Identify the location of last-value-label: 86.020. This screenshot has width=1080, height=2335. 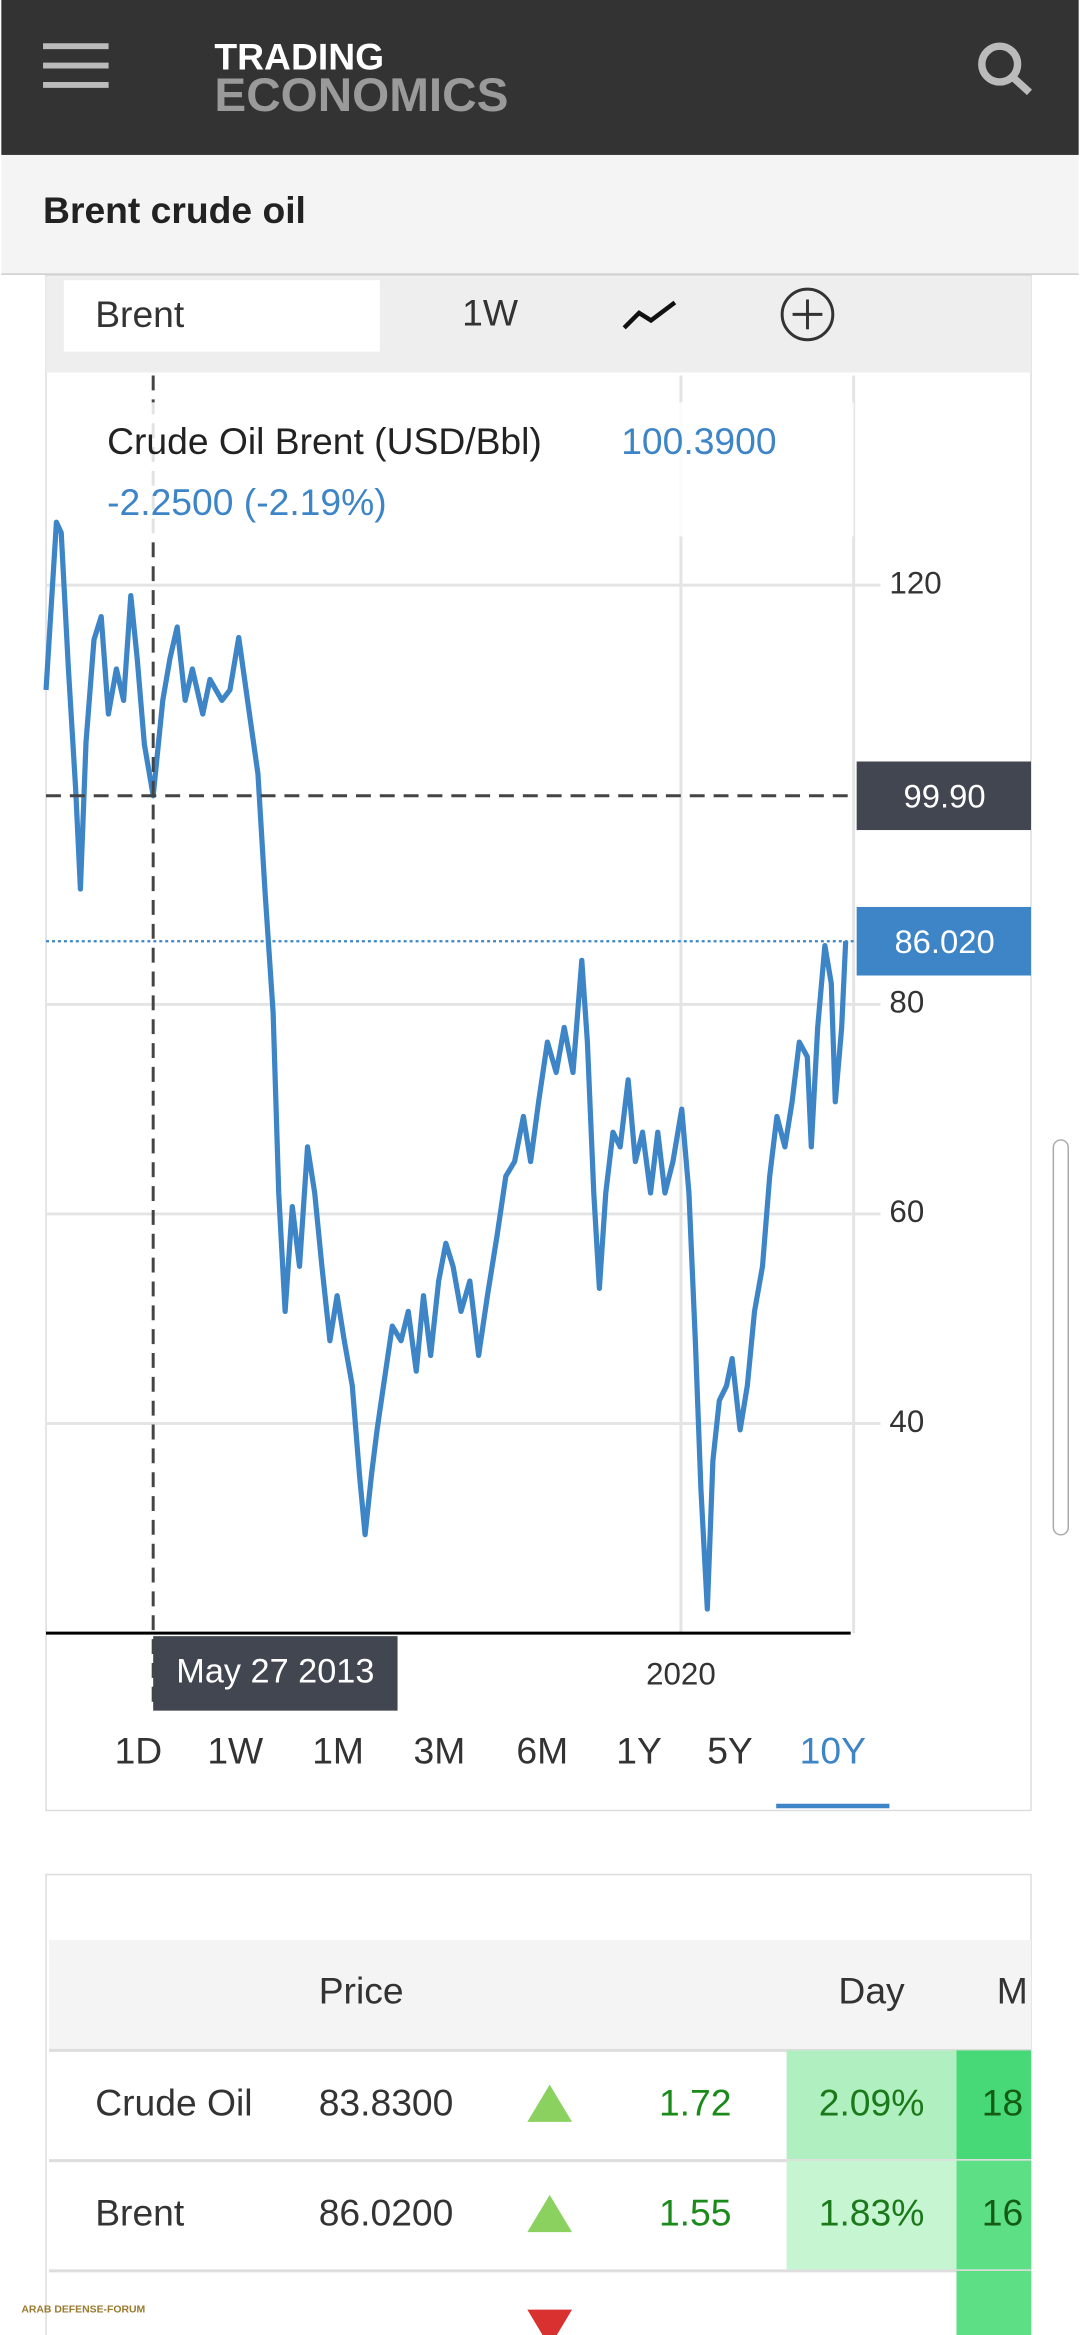
(944, 941).